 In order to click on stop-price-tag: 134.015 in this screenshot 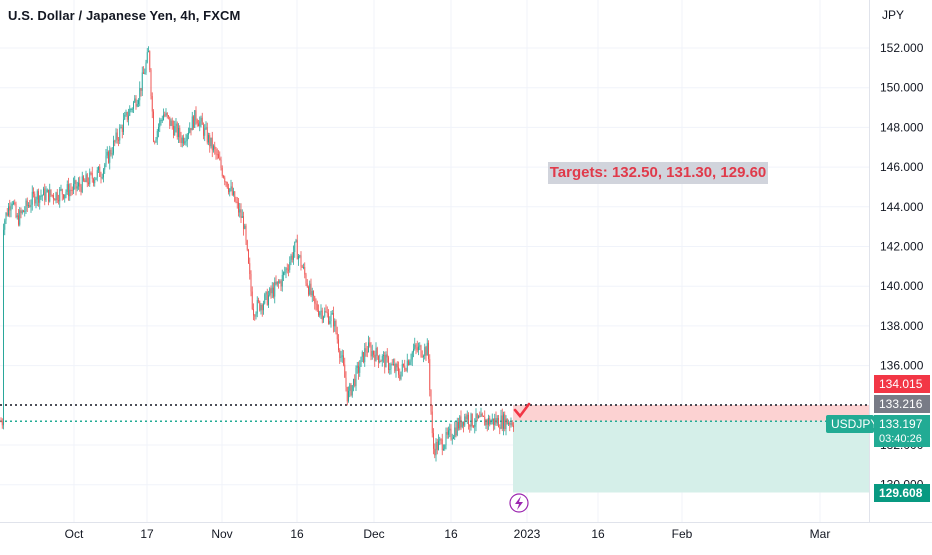, I will do `click(902, 384)`.